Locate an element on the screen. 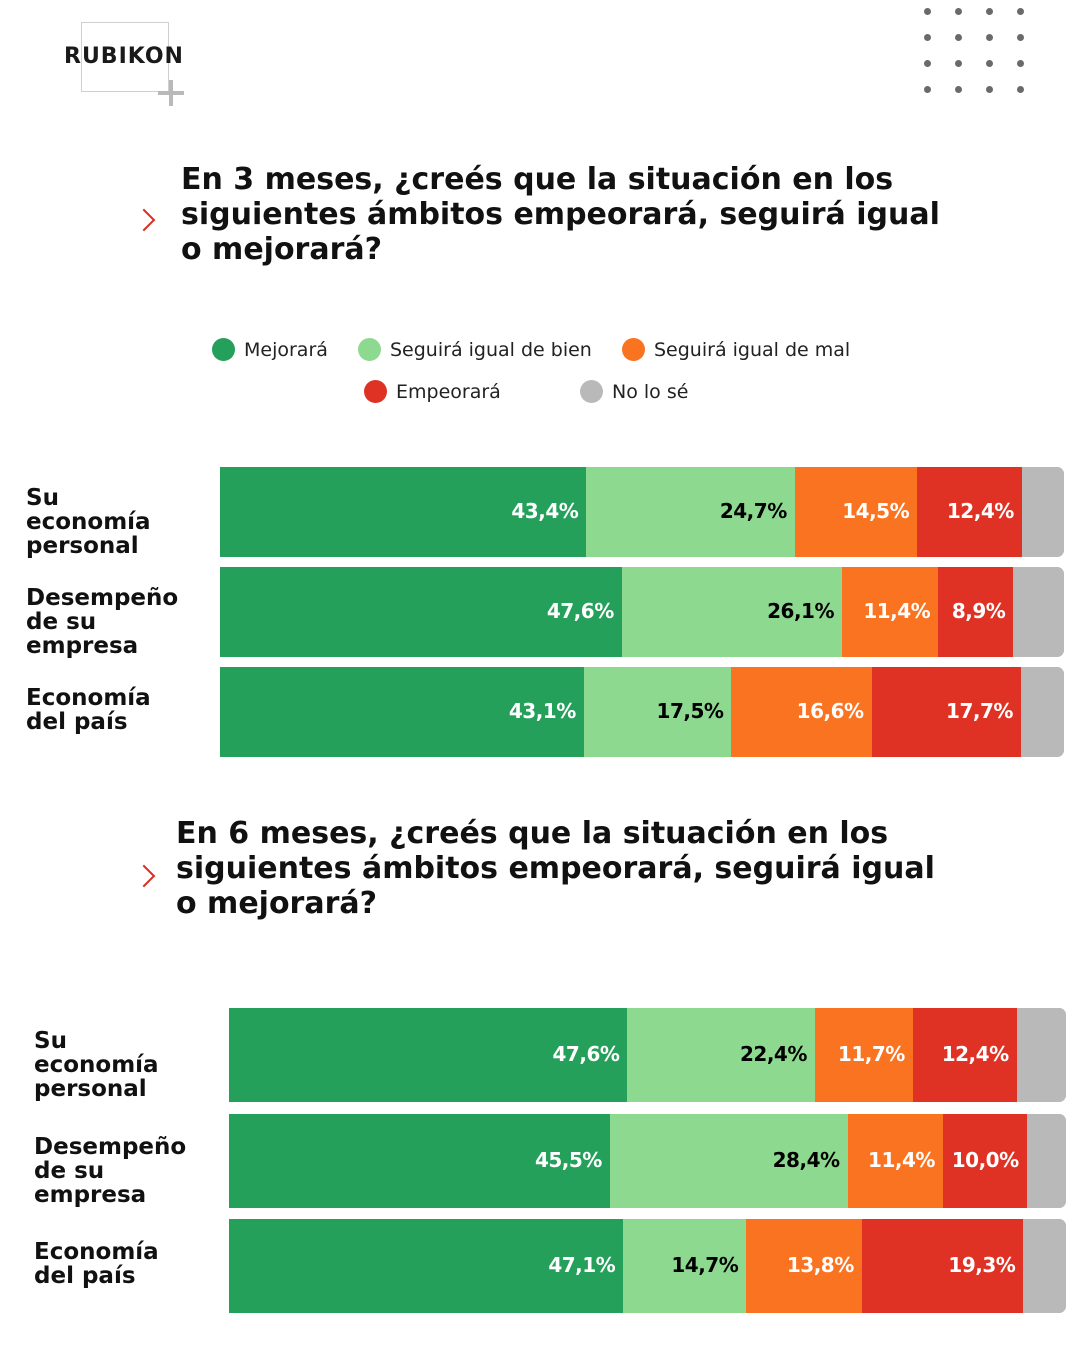 Image resolution: width=1080 pixels, height=1348 pixels. data-label: 43,4% is located at coordinates (545, 511).